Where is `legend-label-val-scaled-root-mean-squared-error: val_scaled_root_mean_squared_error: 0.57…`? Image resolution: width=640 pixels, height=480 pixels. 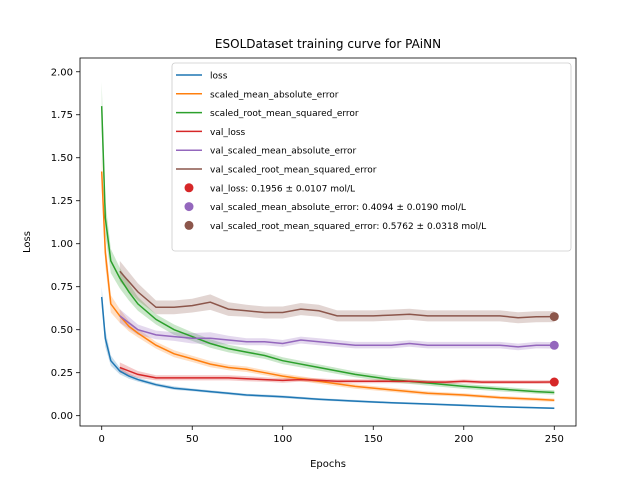 legend-label-val-scaled-root-mean-squared-error: val_scaled_root_mean_squared_error: 0.57… is located at coordinates (348, 227).